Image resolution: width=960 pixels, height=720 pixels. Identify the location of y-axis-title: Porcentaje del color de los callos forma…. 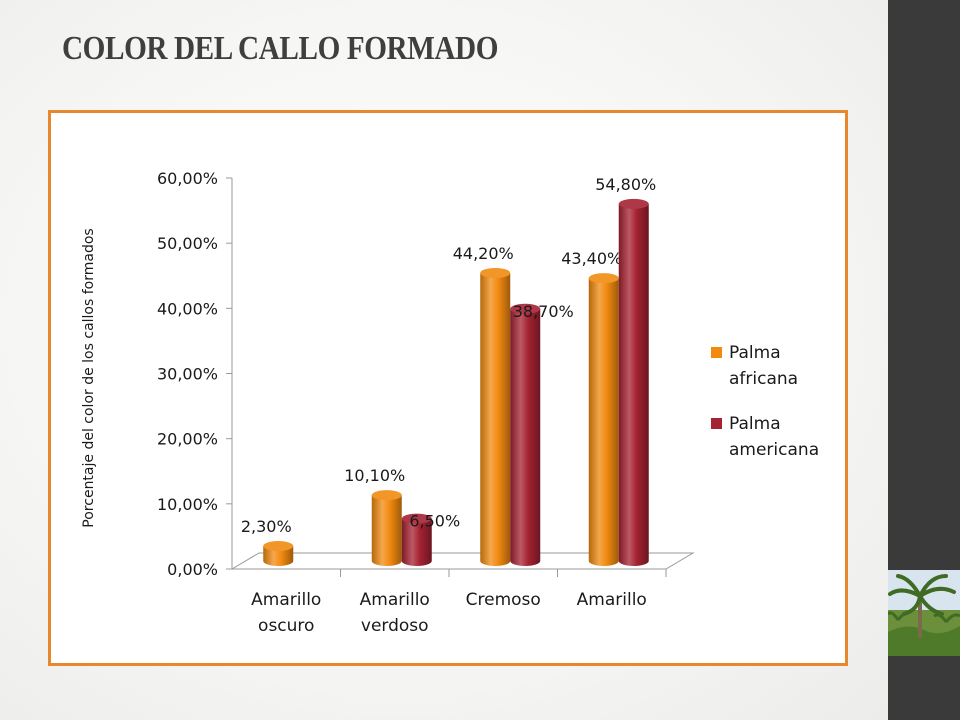
(89, 377).